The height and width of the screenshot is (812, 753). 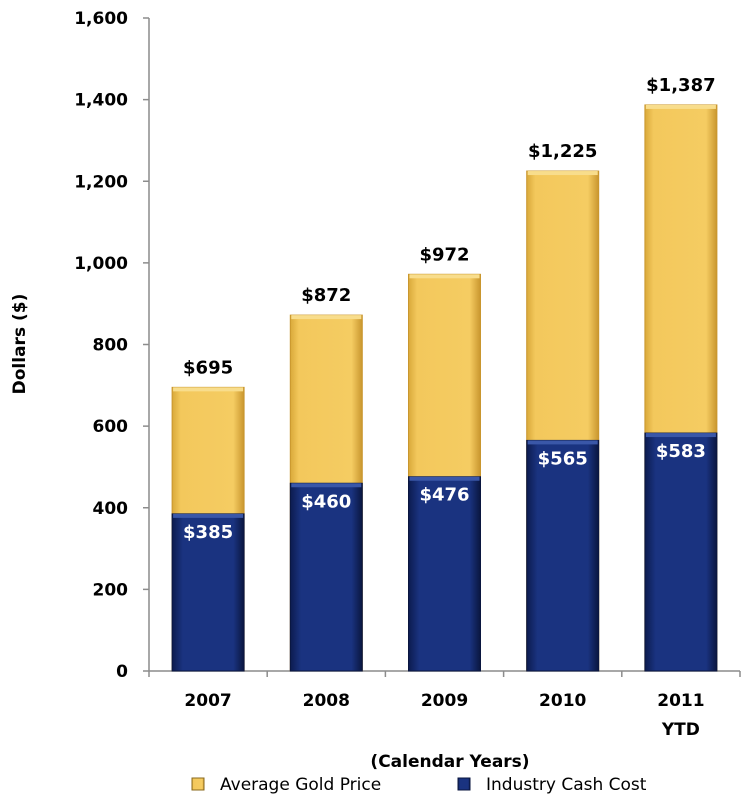 What do you see at coordinates (563, 458) in the screenshot?
I see `data-label-cash-cost: $565` at bounding box center [563, 458].